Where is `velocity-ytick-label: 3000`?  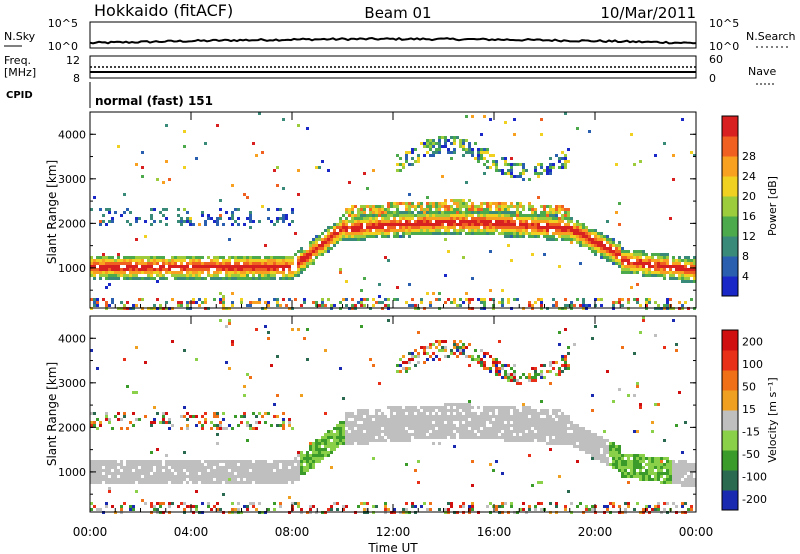 velocity-ytick-label: 3000 is located at coordinates (72, 383).